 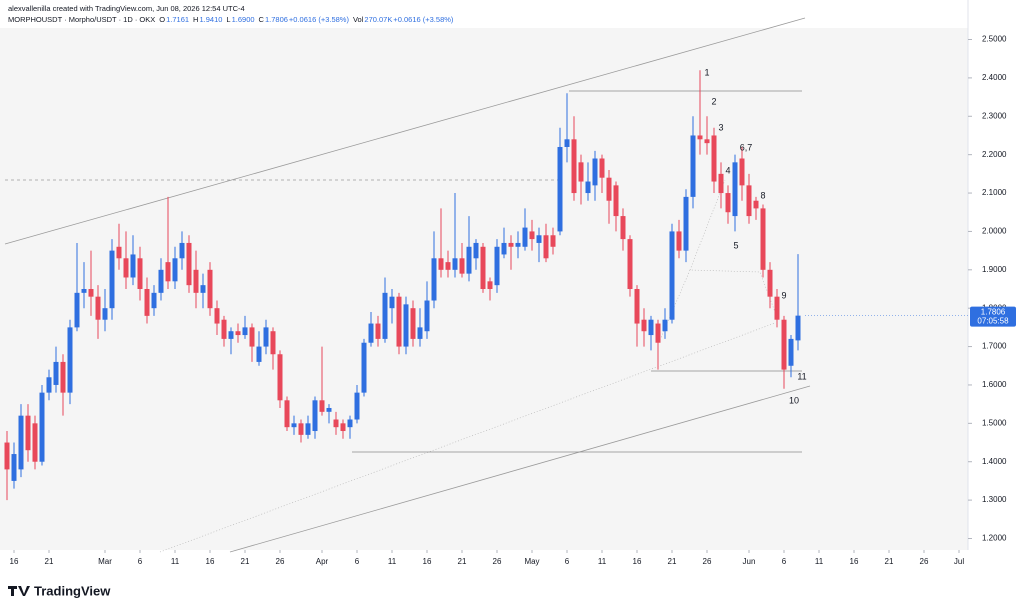 I want to click on status-value: 1.7161, so click(x=177, y=19).